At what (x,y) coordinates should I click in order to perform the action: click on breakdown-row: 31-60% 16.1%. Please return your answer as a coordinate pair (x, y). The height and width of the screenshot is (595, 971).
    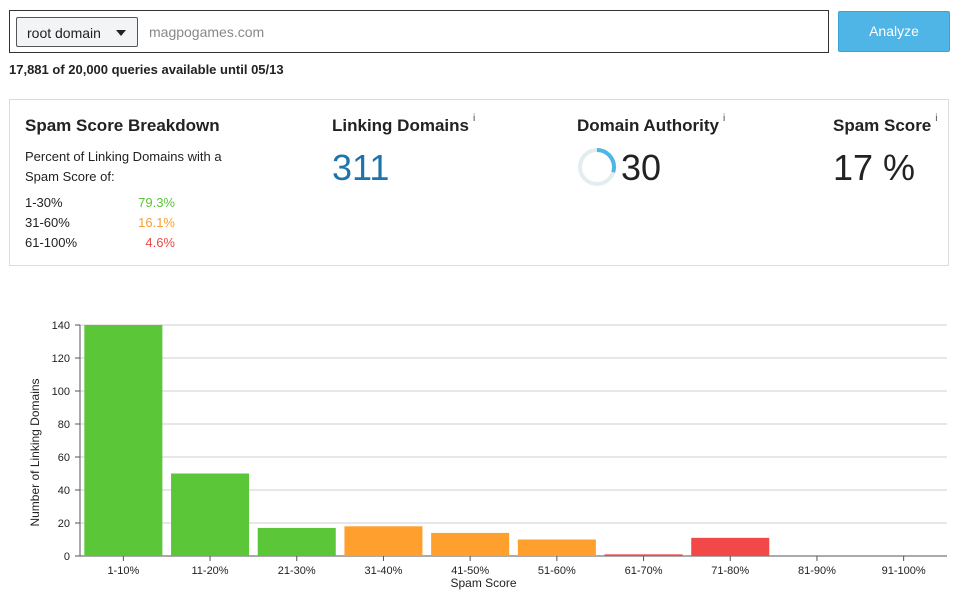
    Looking at the image, I should click on (100, 225).